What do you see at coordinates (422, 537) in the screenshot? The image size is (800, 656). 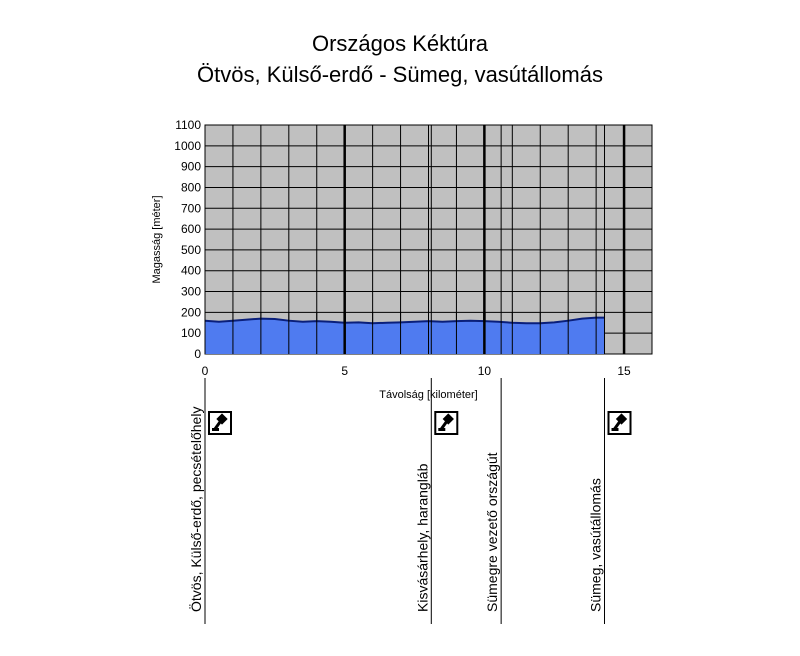 I see `waypoint-label: Kisvásárhely, harangláb` at bounding box center [422, 537].